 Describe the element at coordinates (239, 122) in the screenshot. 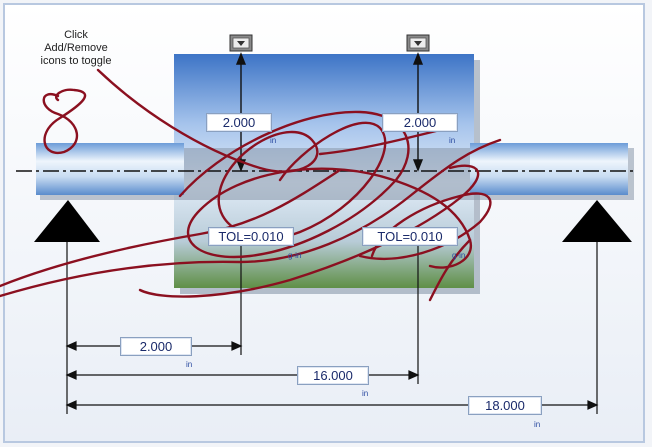

I see `load-value-left-field: 2.000` at that location.